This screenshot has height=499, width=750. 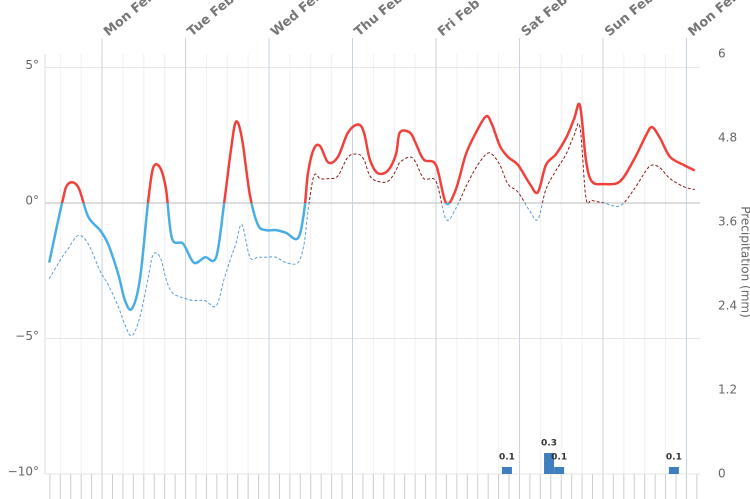 What do you see at coordinates (727, 390) in the screenshot?
I see `y2-tick-label: 1.2` at bounding box center [727, 390].